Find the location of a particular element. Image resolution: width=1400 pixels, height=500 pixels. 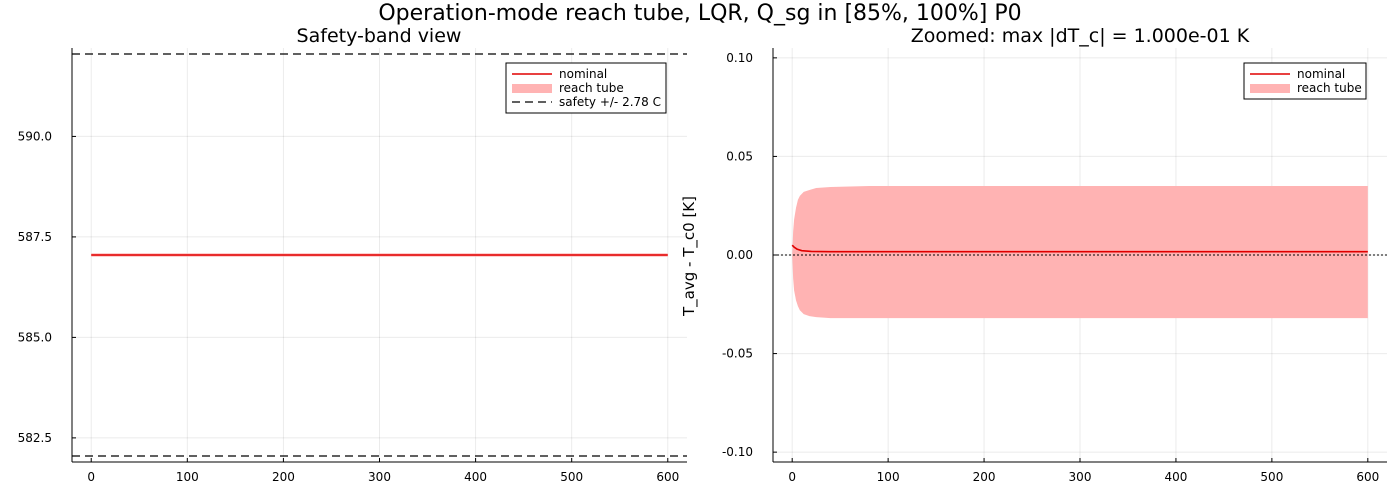

nominal-line is located at coordinates (1079, 248).